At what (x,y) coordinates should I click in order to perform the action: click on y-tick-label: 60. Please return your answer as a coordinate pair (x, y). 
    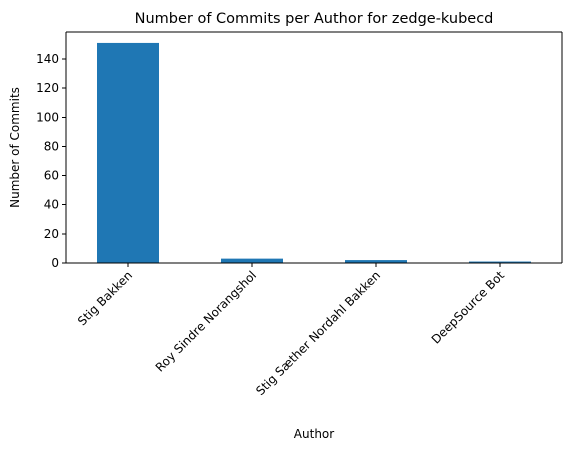
    Looking at the image, I should click on (51, 176).